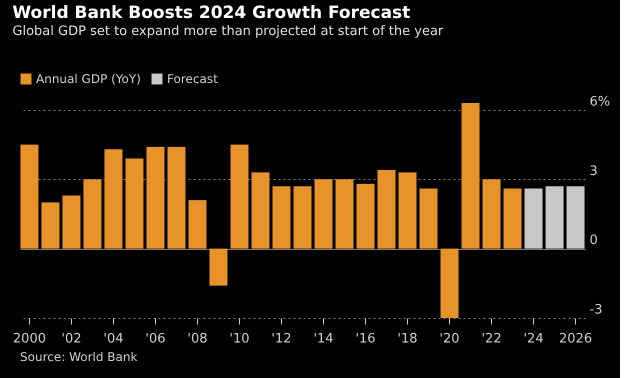  I want to click on x-tick-label: '04, so click(113, 339).